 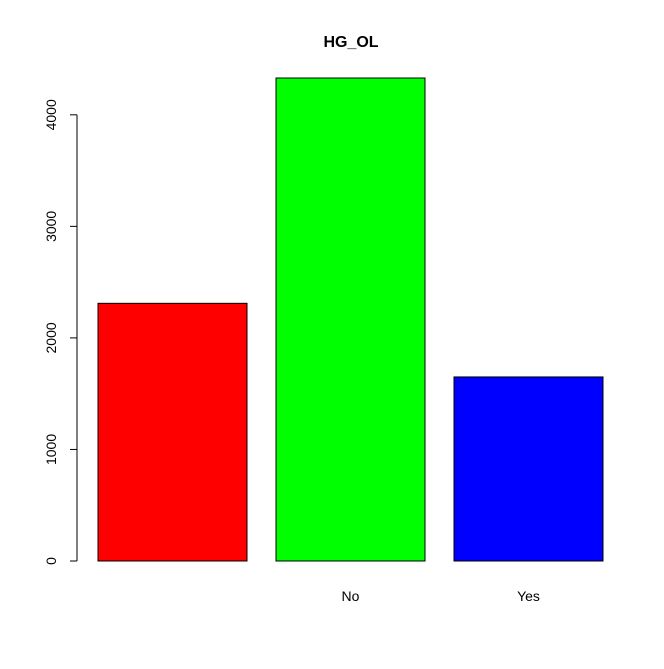 I want to click on x-axis-labels: No Yes, so click(x=441, y=596).